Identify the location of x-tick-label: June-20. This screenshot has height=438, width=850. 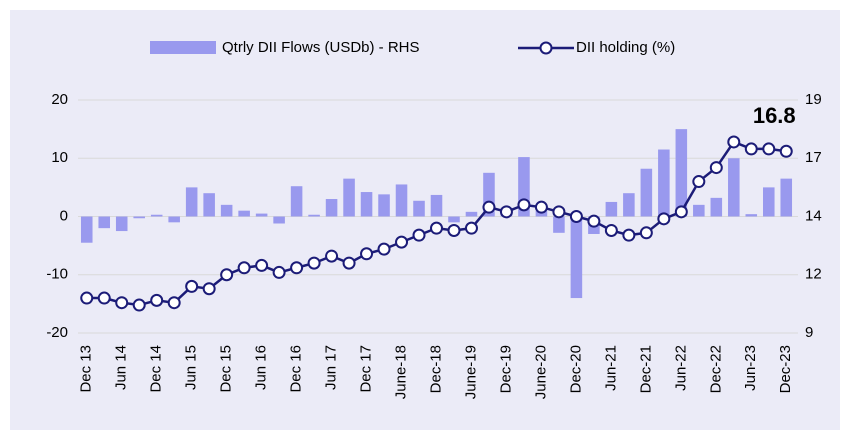
(540, 372).